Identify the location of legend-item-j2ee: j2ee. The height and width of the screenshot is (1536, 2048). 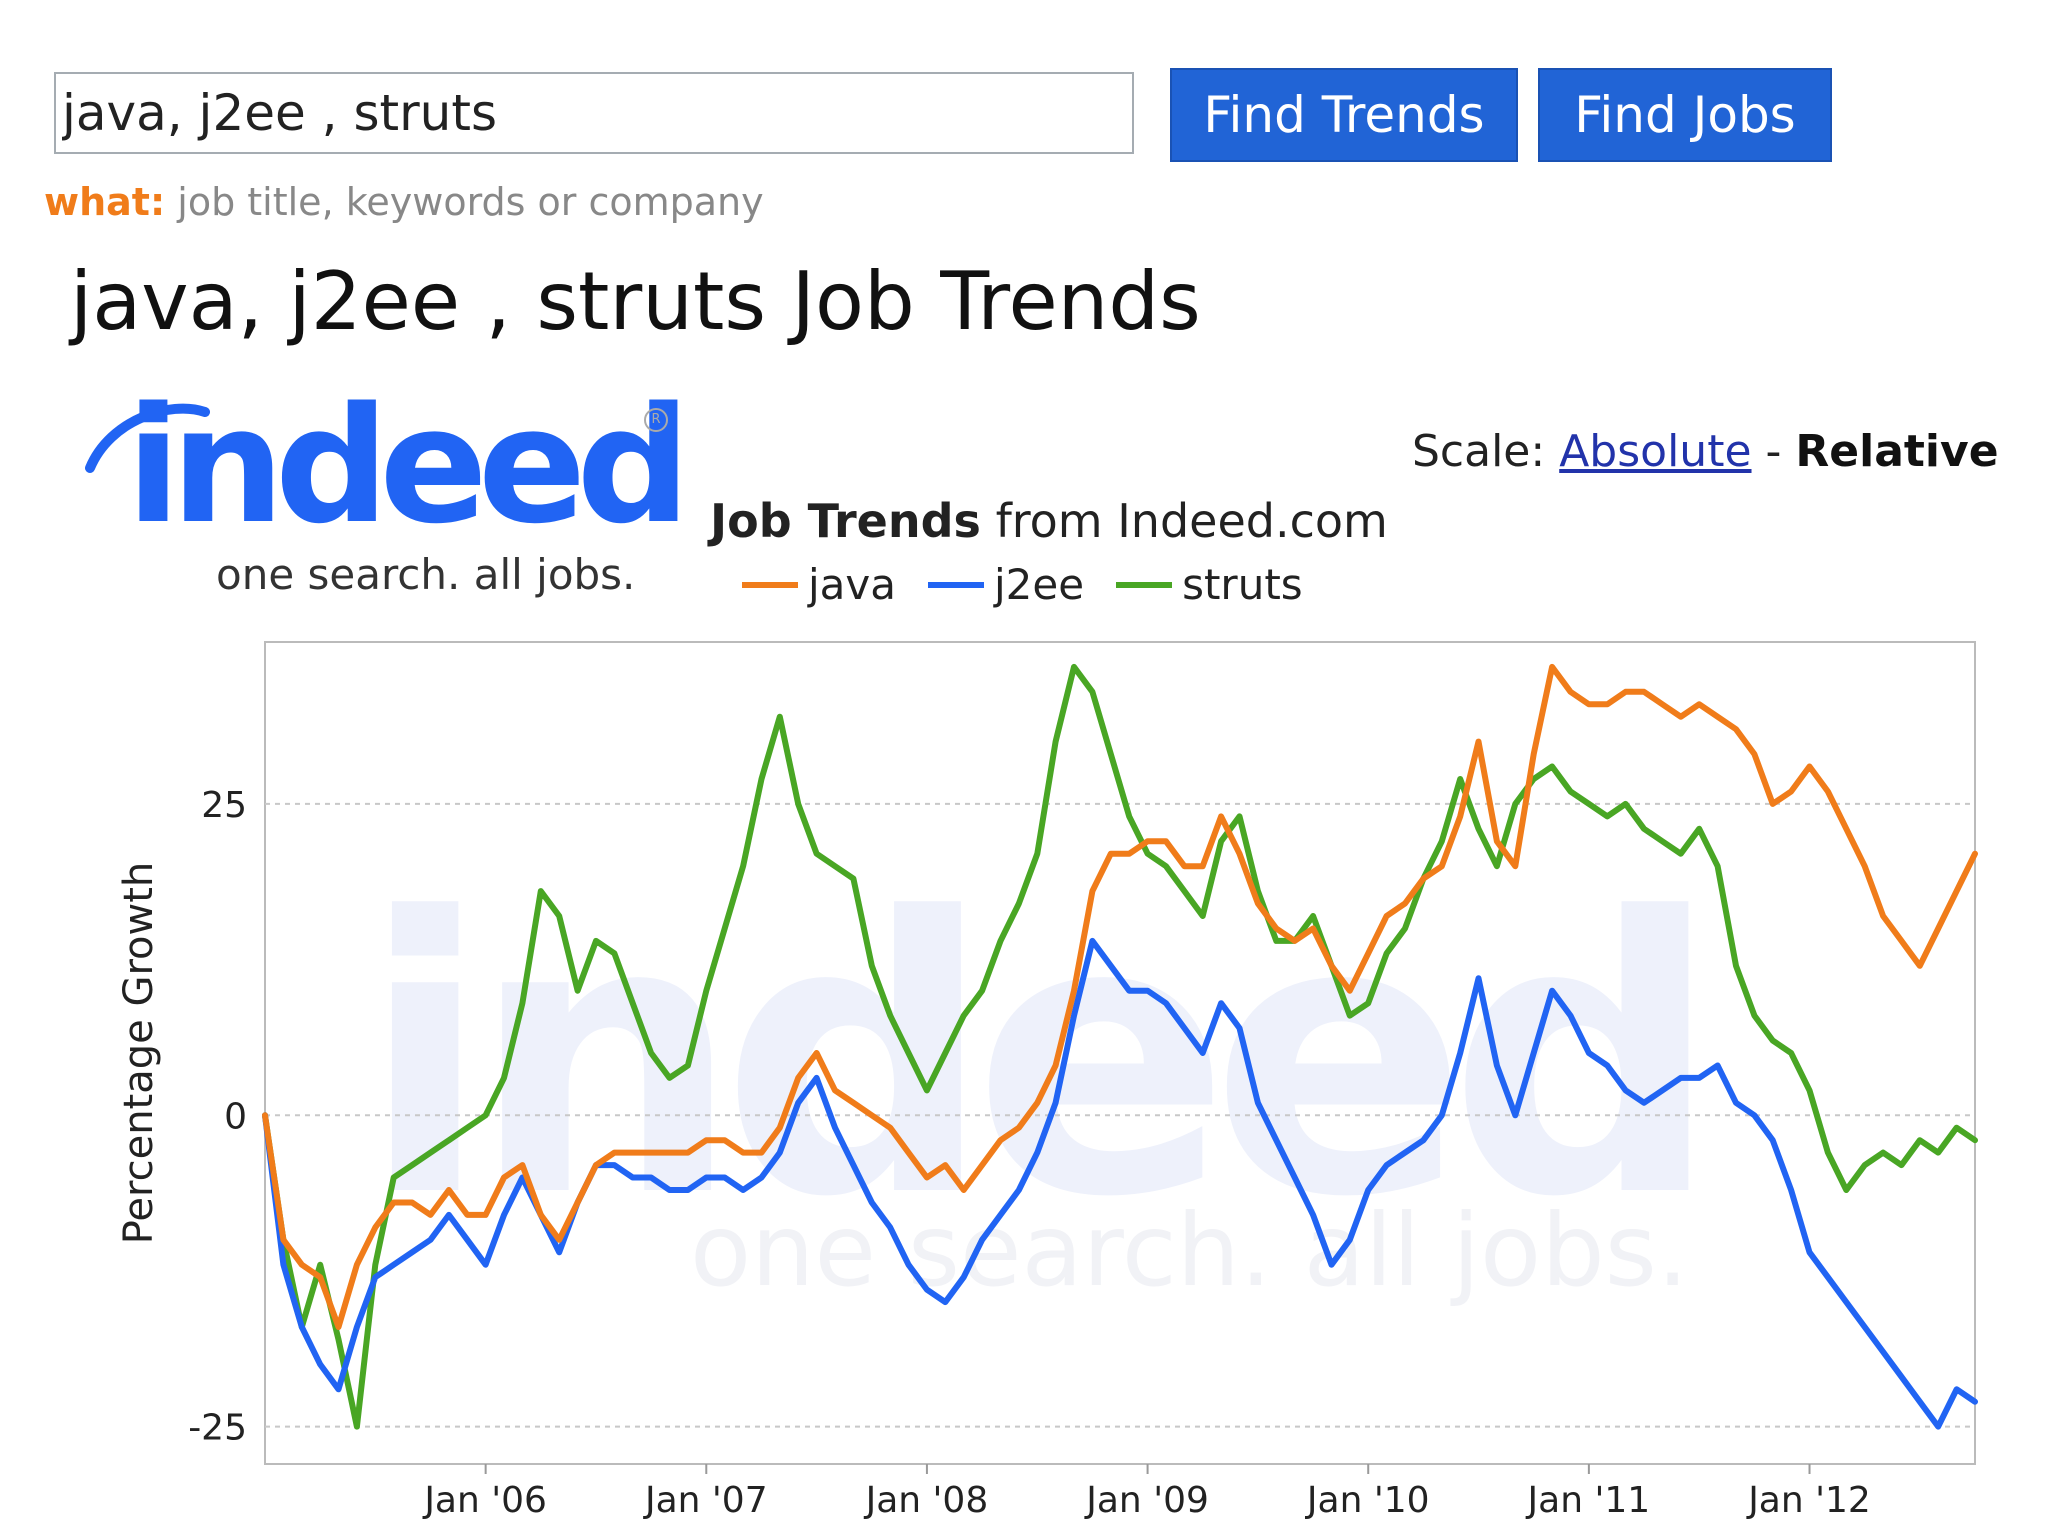
(1006, 584).